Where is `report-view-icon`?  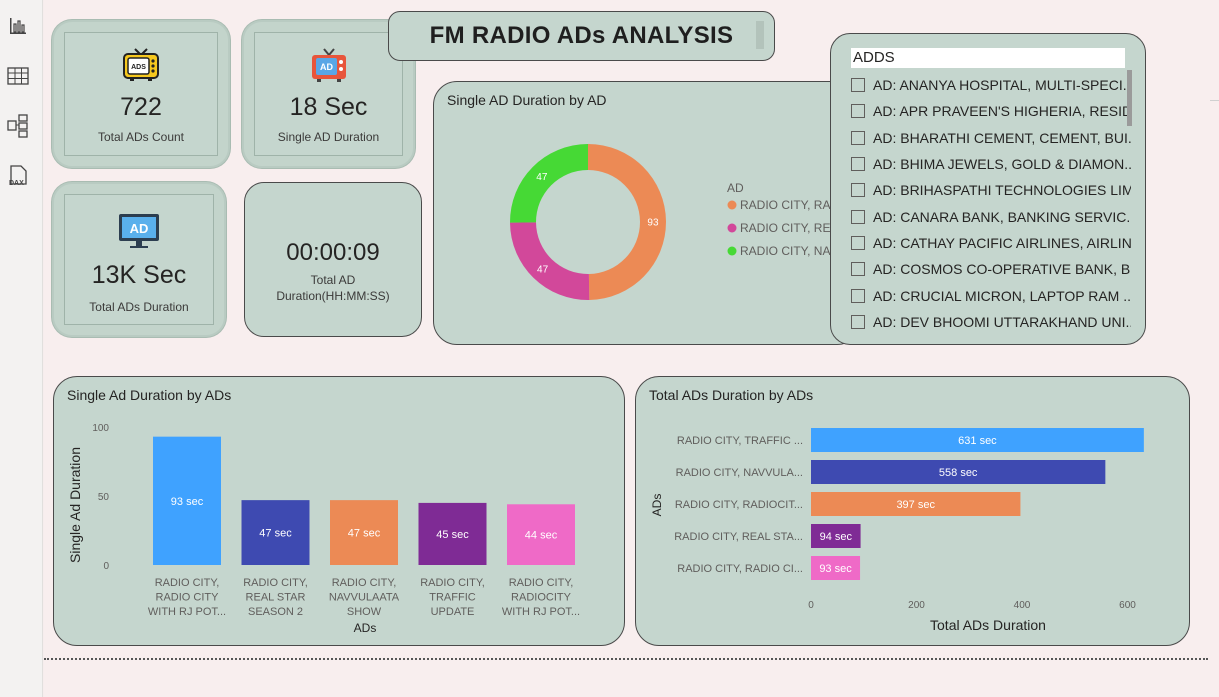 report-view-icon is located at coordinates (18, 26).